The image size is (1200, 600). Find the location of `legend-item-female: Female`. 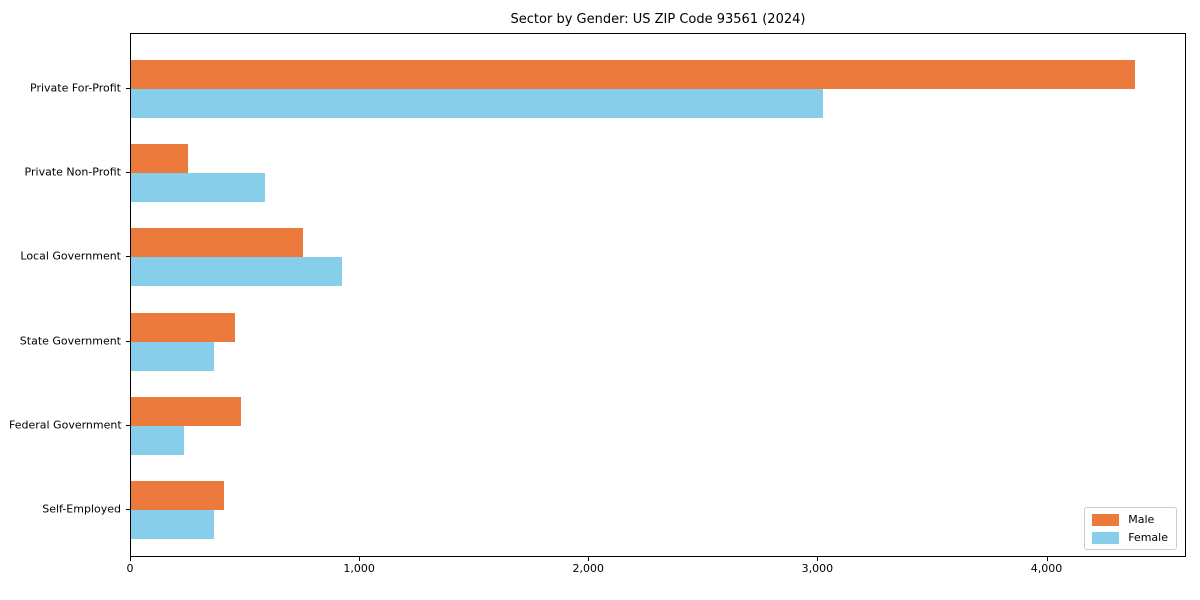

legend-item-female: Female is located at coordinates (1130, 537).